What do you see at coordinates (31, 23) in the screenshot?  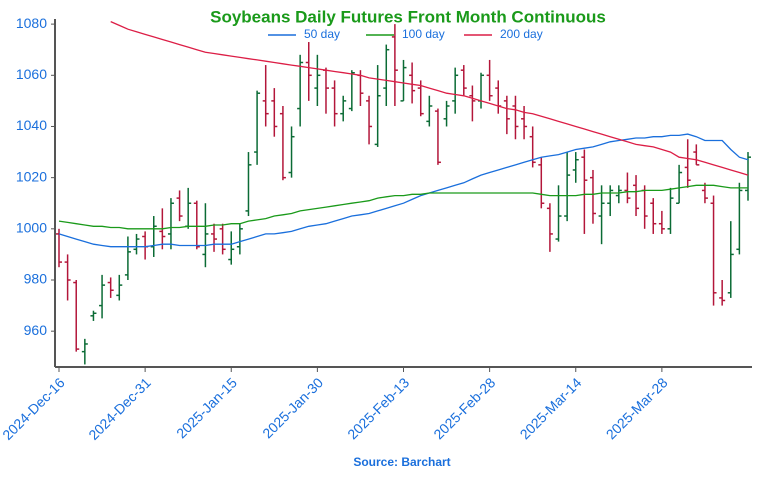 I see `y-tick-label: 1080` at bounding box center [31, 23].